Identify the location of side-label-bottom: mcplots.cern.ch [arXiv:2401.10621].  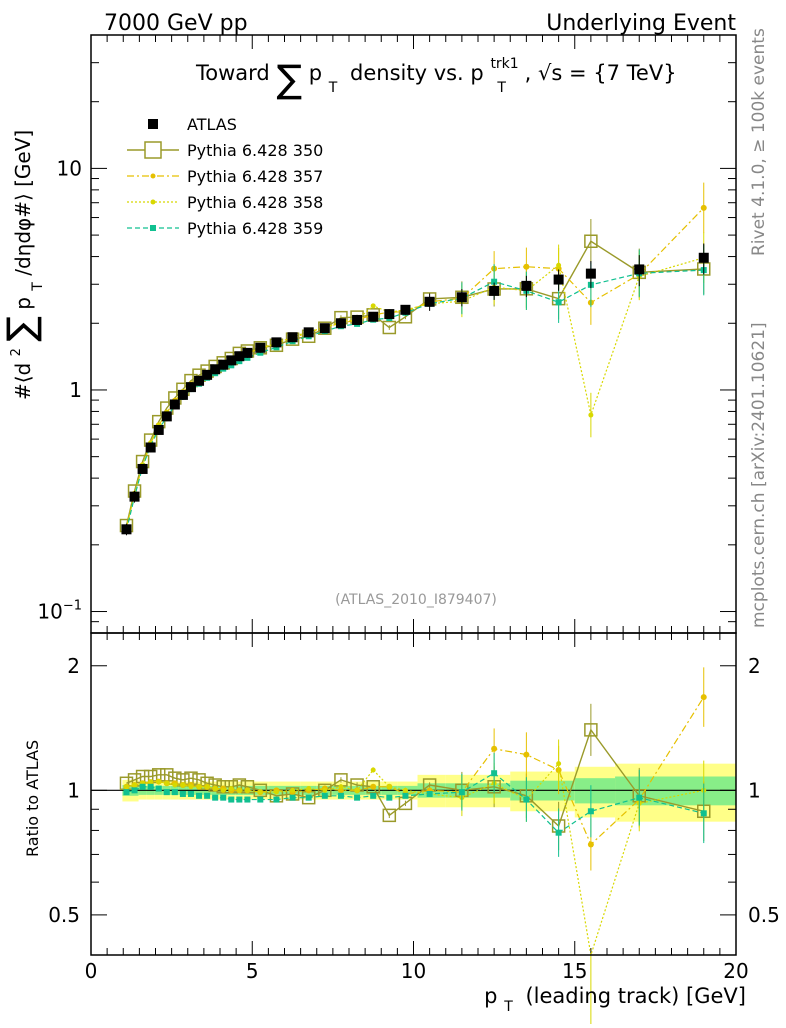
(759, 475).